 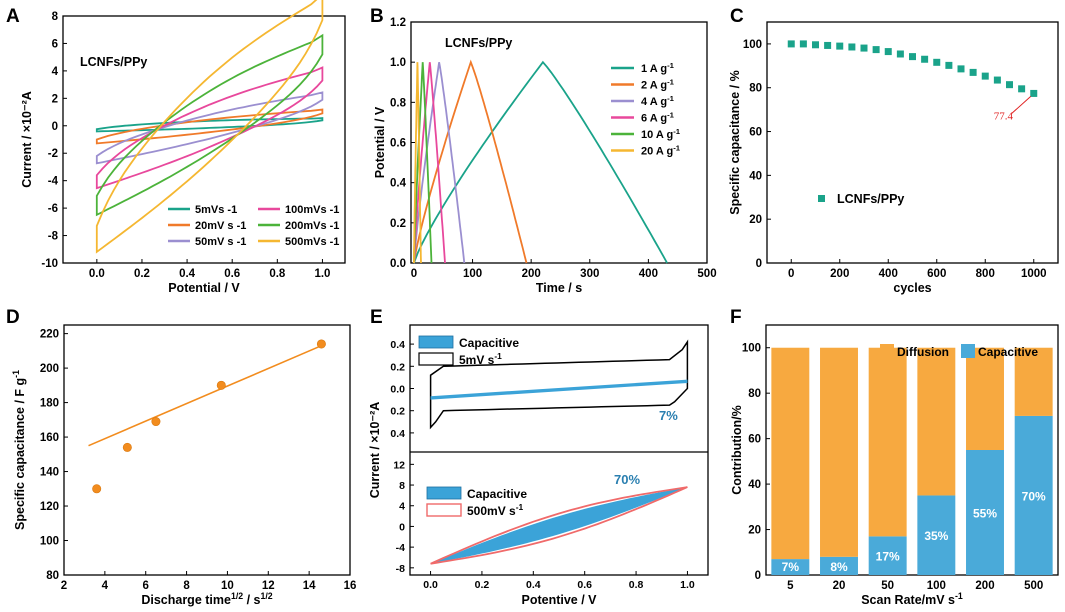 What do you see at coordinates (52, 576) in the screenshot?
I see `panel-d-ytick-label: 80` at bounding box center [52, 576].